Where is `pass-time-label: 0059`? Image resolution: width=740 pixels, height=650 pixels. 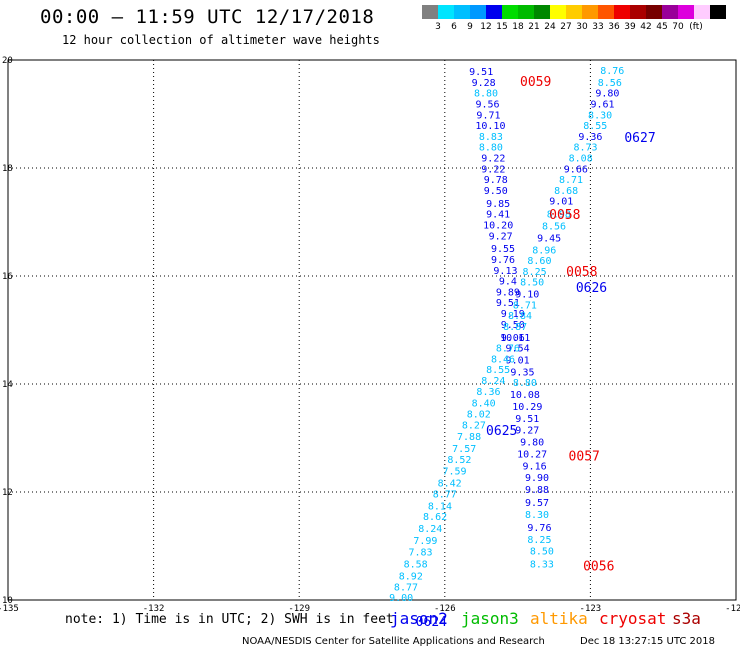
pass-time-label: 0059 is located at coordinates (535, 82).